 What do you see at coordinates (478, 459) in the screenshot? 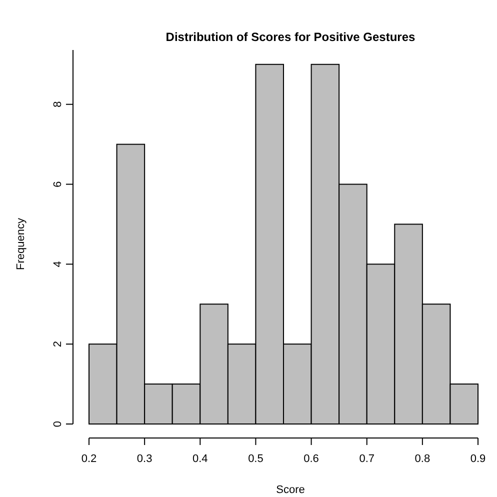
I see `x-tick-label: 0.9` at bounding box center [478, 459].